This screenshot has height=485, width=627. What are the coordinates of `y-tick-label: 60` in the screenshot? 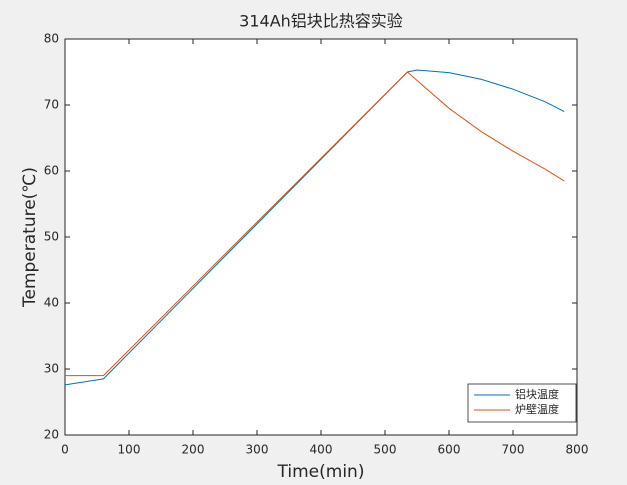 It's located at (51, 171).